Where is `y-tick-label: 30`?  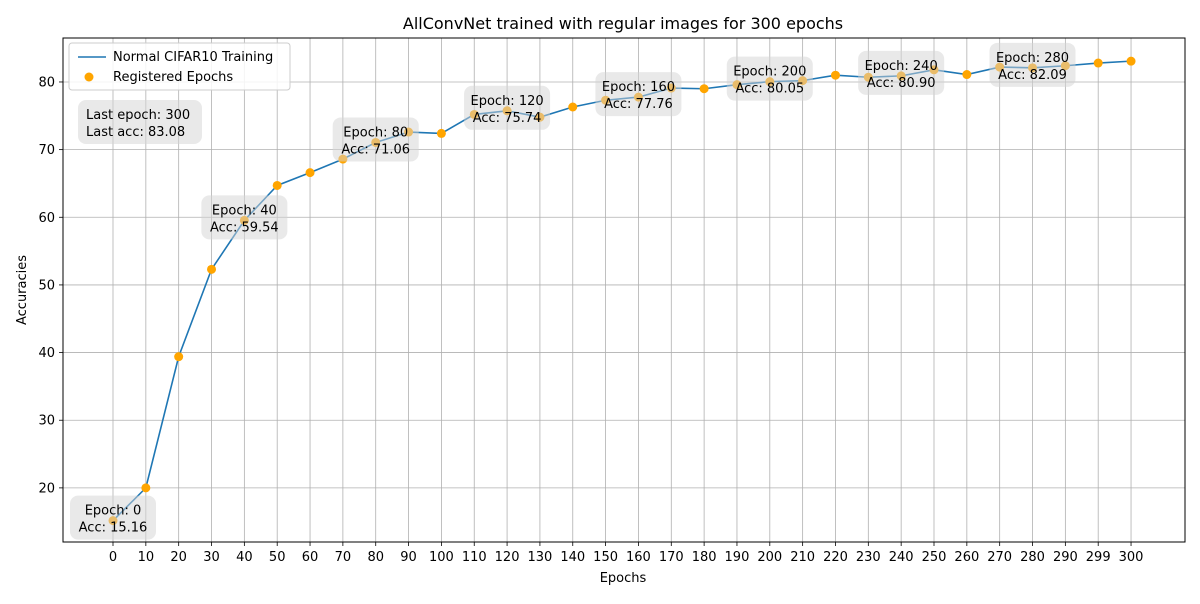 y-tick-label: 30 is located at coordinates (46, 421).